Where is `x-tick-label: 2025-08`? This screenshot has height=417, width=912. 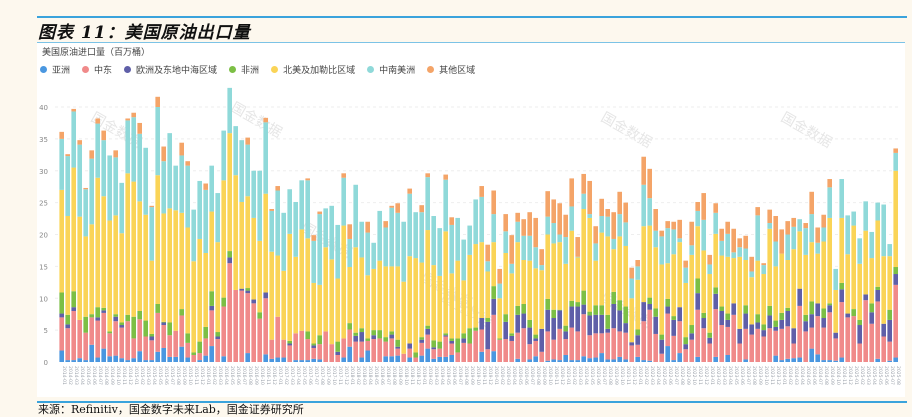
x-tick-label: 2025-08 is located at coordinates (898, 375).